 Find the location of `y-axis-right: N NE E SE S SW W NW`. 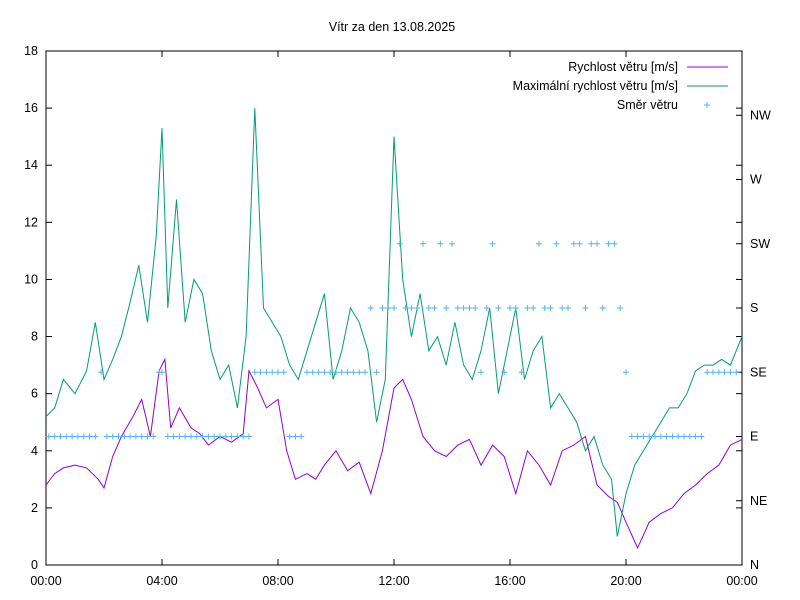

y-axis-right: N NE E SE S SW W NW is located at coordinates (753, 340).